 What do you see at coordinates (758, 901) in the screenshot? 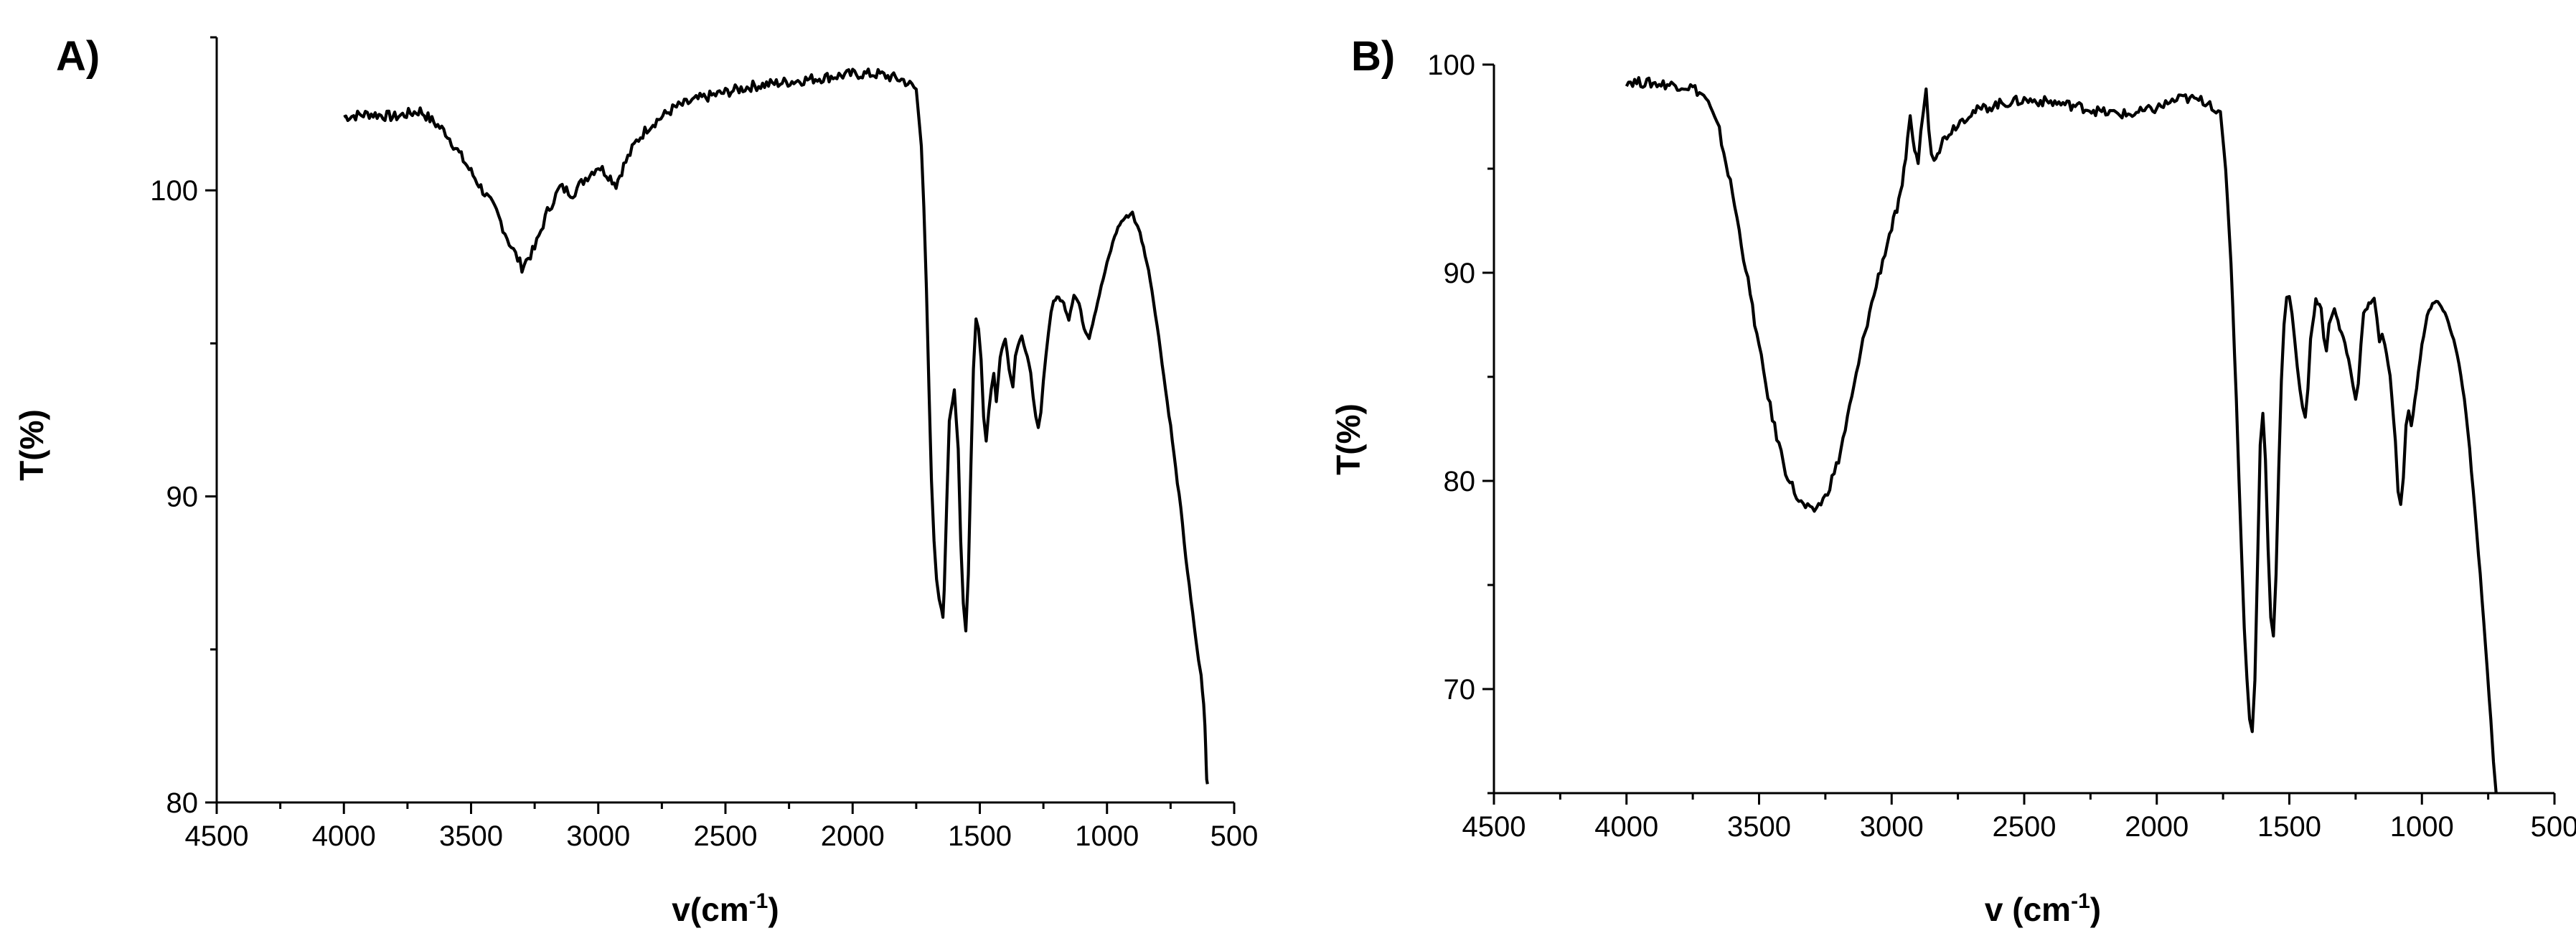
I see `x-axis-title-a-sup: -1` at bounding box center [758, 901].